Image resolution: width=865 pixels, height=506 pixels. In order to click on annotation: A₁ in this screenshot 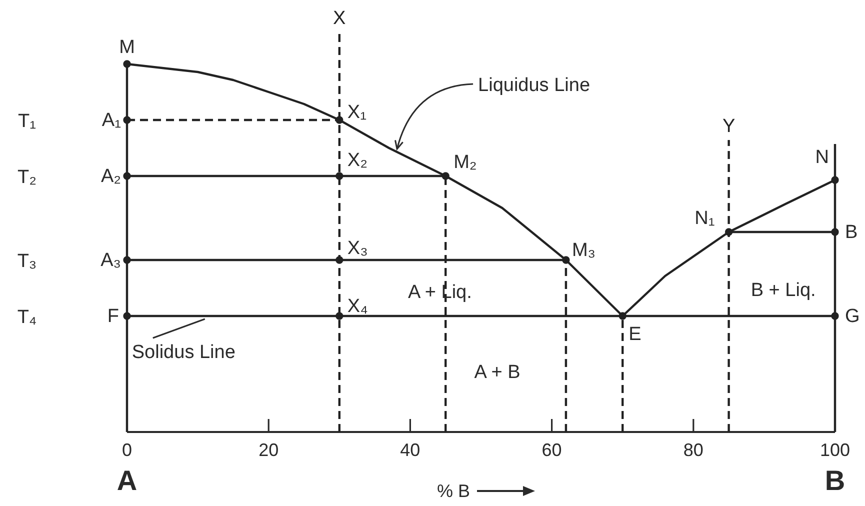, I will do `click(111, 120)`.